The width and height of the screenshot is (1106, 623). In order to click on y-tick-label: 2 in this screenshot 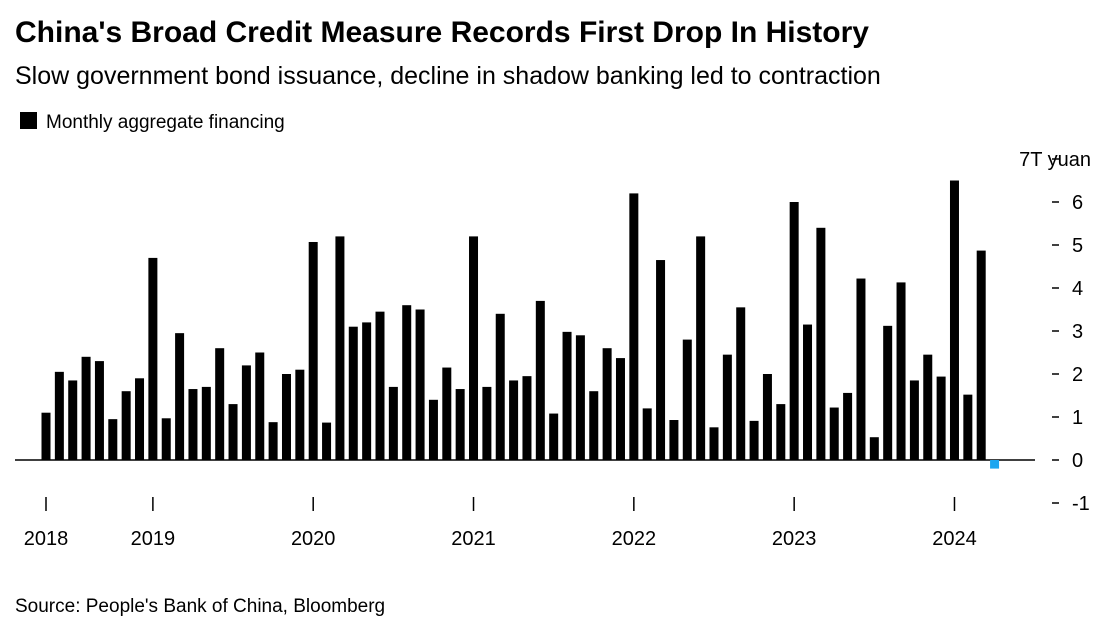, I will do `click(1077, 375)`.